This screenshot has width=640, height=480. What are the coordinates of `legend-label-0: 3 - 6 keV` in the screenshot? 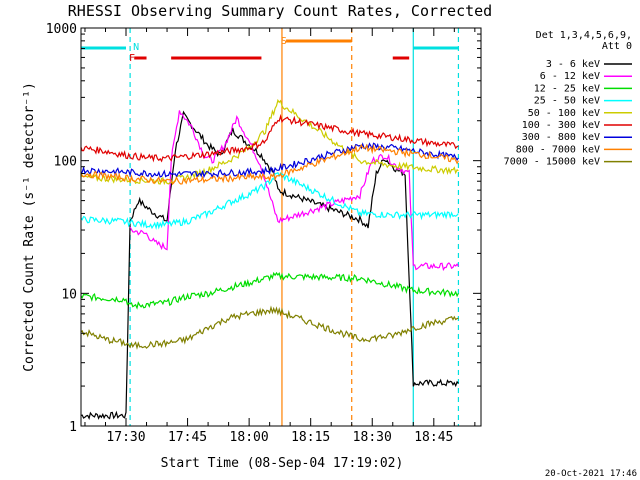 It's located at (573, 64).